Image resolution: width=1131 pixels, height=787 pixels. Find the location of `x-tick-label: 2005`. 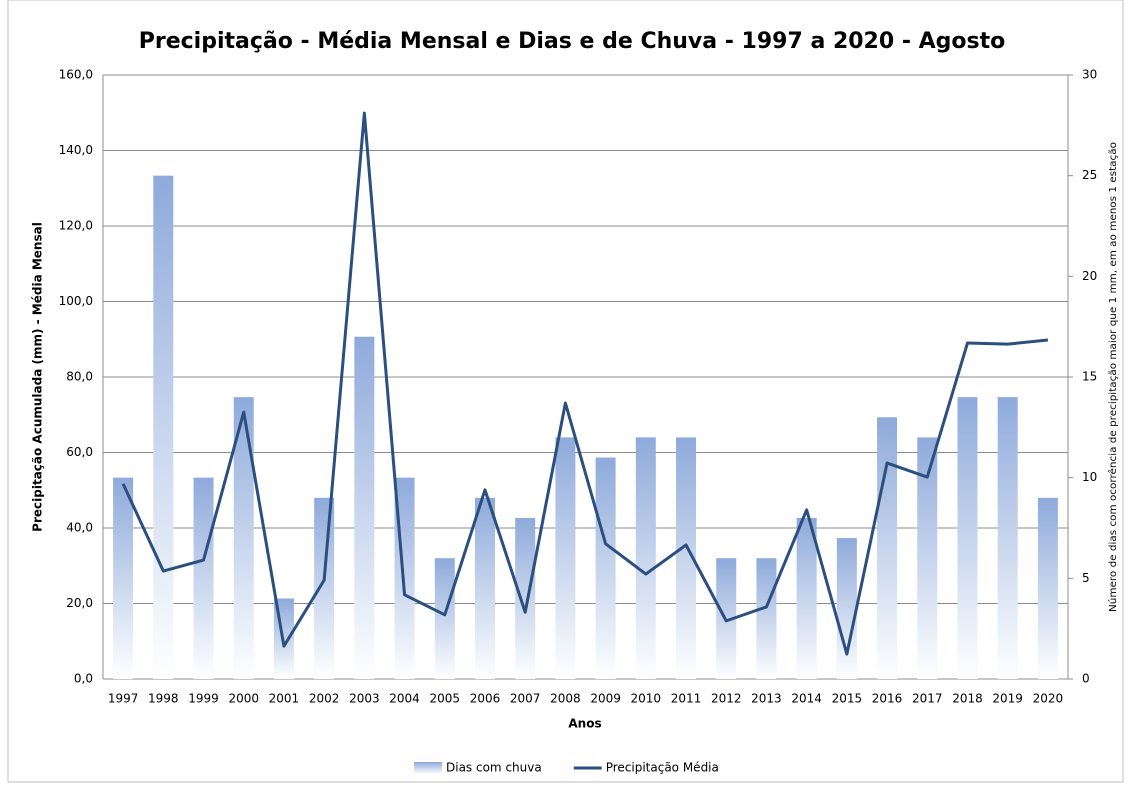

x-tick-label: 2005 is located at coordinates (444, 699).